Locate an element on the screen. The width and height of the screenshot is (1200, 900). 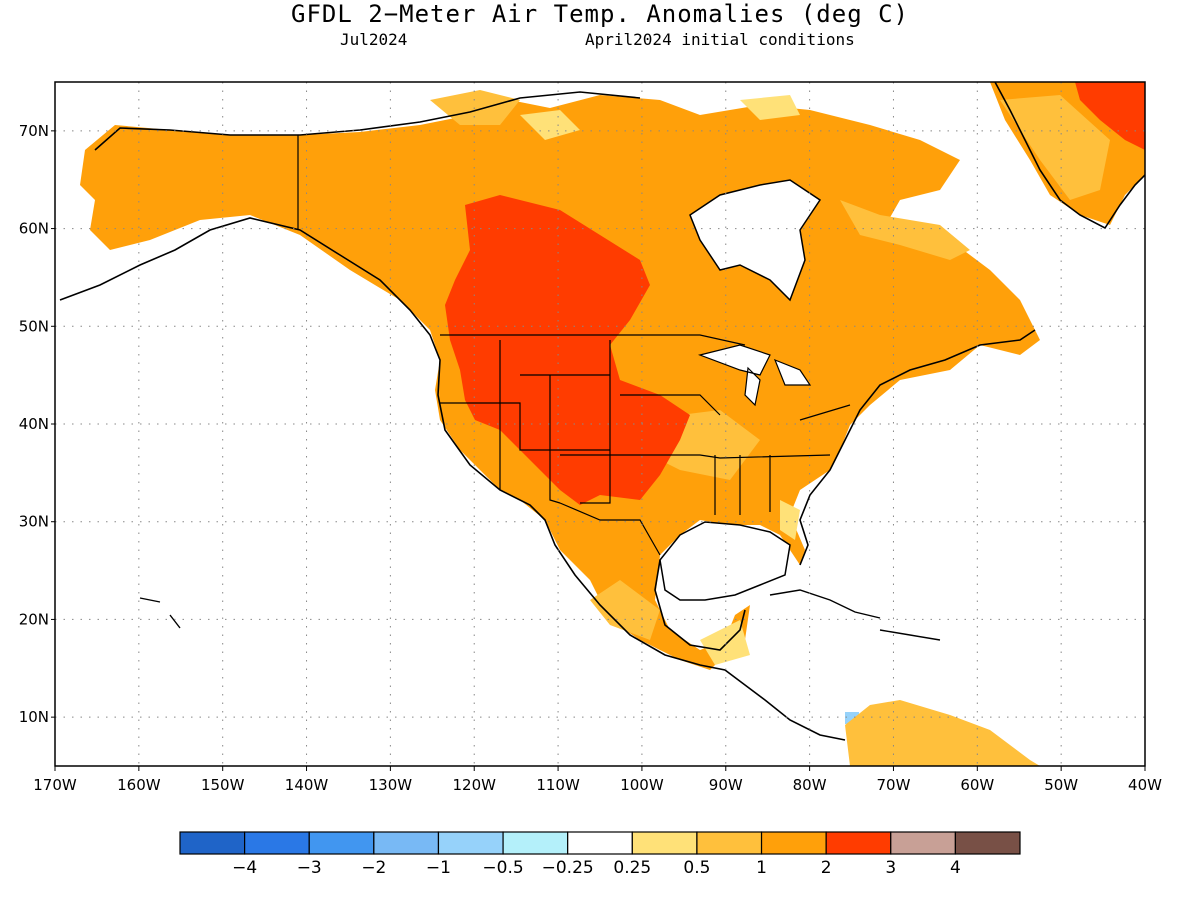
colorbar-label: −1 is located at coordinates (438, 868).